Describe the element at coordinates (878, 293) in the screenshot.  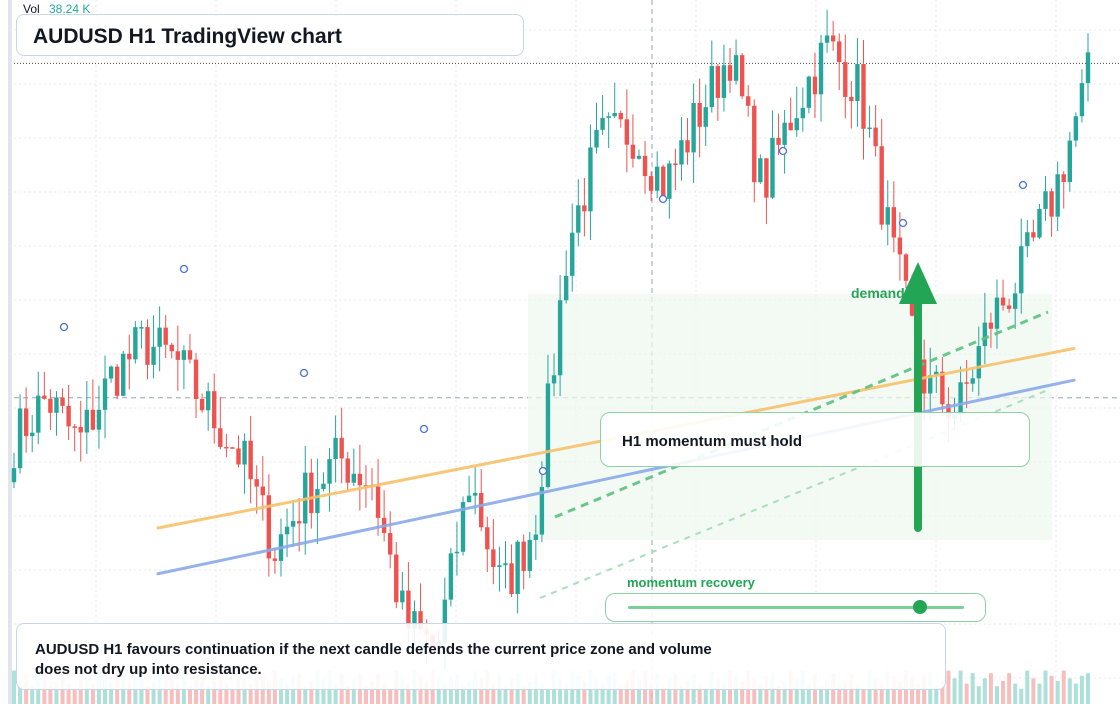
I see `zone-label: demand` at that location.